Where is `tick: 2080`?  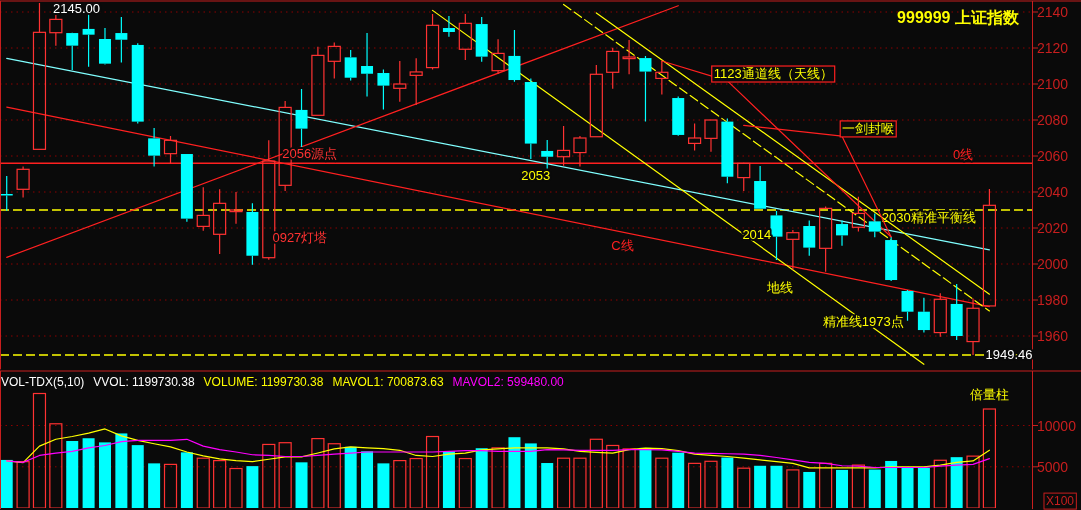 tick: 2080 is located at coordinates (1053, 120).